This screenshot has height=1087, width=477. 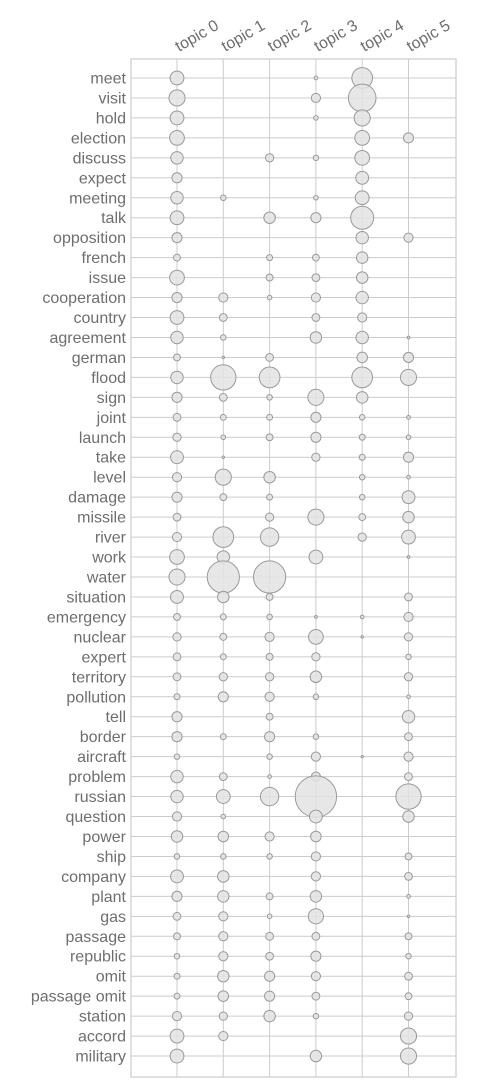 What do you see at coordinates (108, 378) in the screenshot?
I see `word-label: flood` at bounding box center [108, 378].